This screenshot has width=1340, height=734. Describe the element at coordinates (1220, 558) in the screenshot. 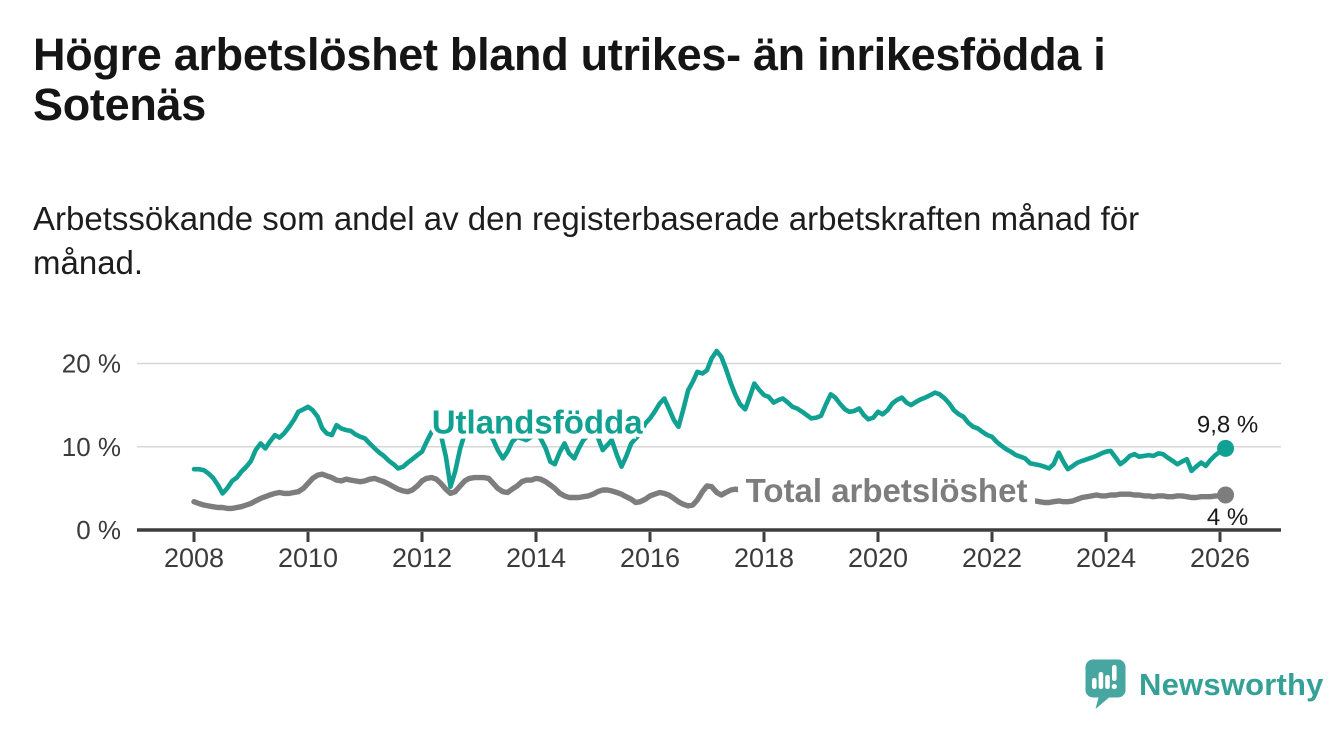

I see `x-axis-label: 2026` at that location.